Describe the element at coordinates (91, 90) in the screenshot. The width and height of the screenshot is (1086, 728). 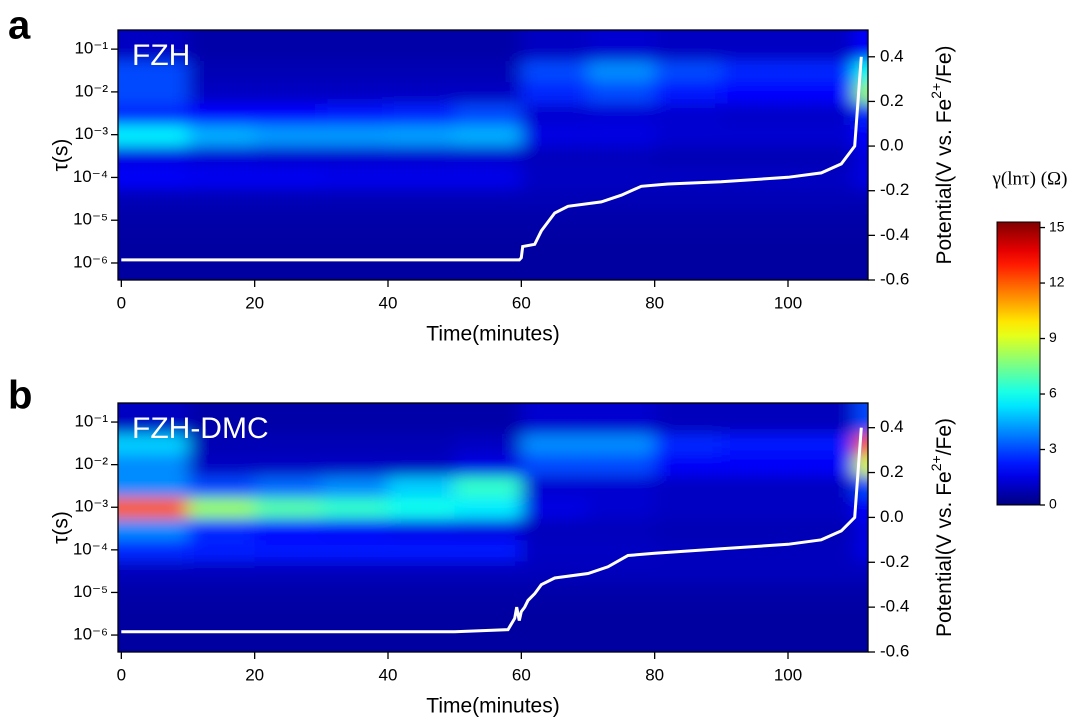
I see `y-tick-label: 10⁻²` at that location.